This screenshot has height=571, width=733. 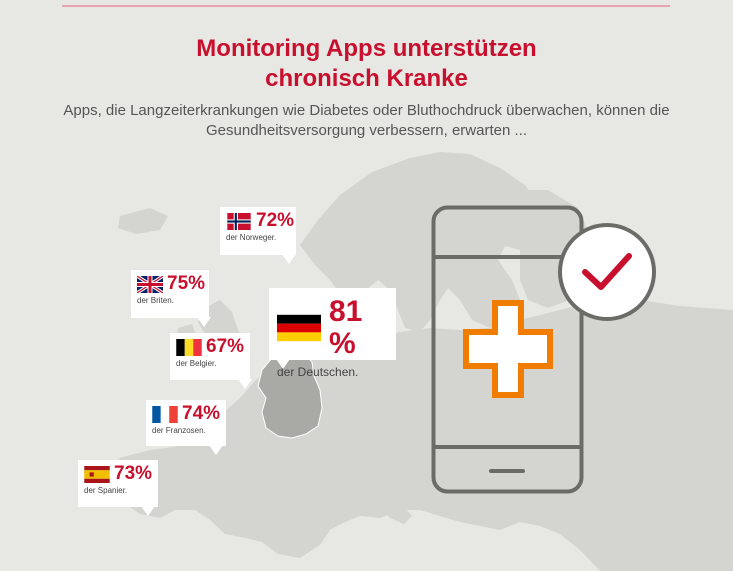 What do you see at coordinates (290, 394) in the screenshot?
I see `germany-shape` at bounding box center [290, 394].